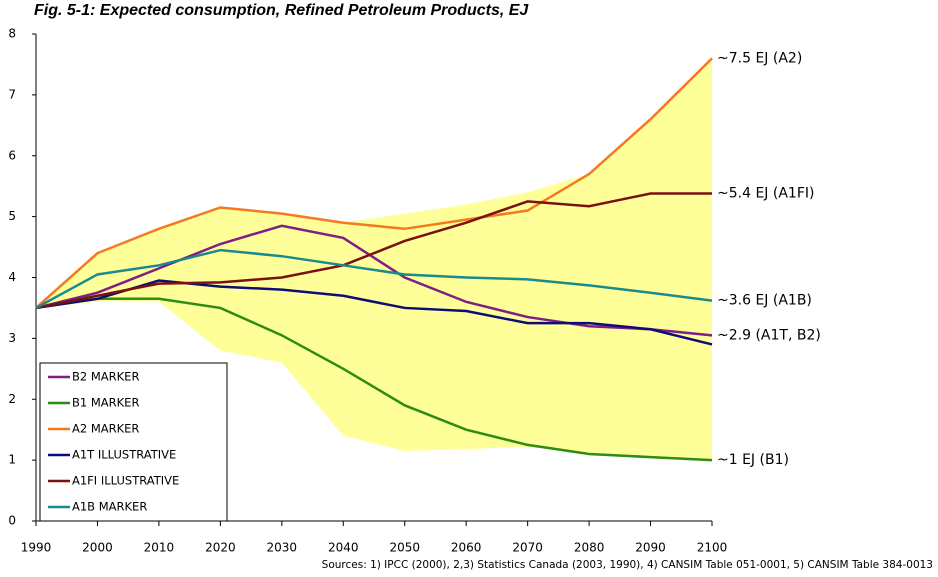  I want to click on annotation: ~2.9 (A1T, B2), so click(769, 335).